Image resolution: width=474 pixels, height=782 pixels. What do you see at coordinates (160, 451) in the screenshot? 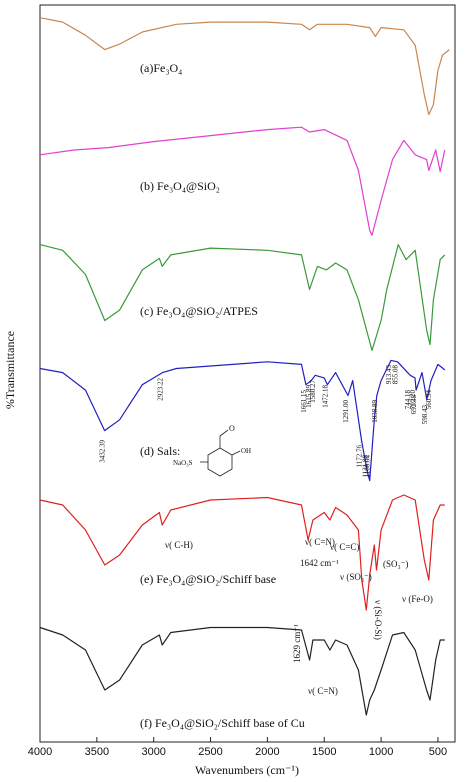
I see `series-label: (d) Sals:` at bounding box center [160, 451].